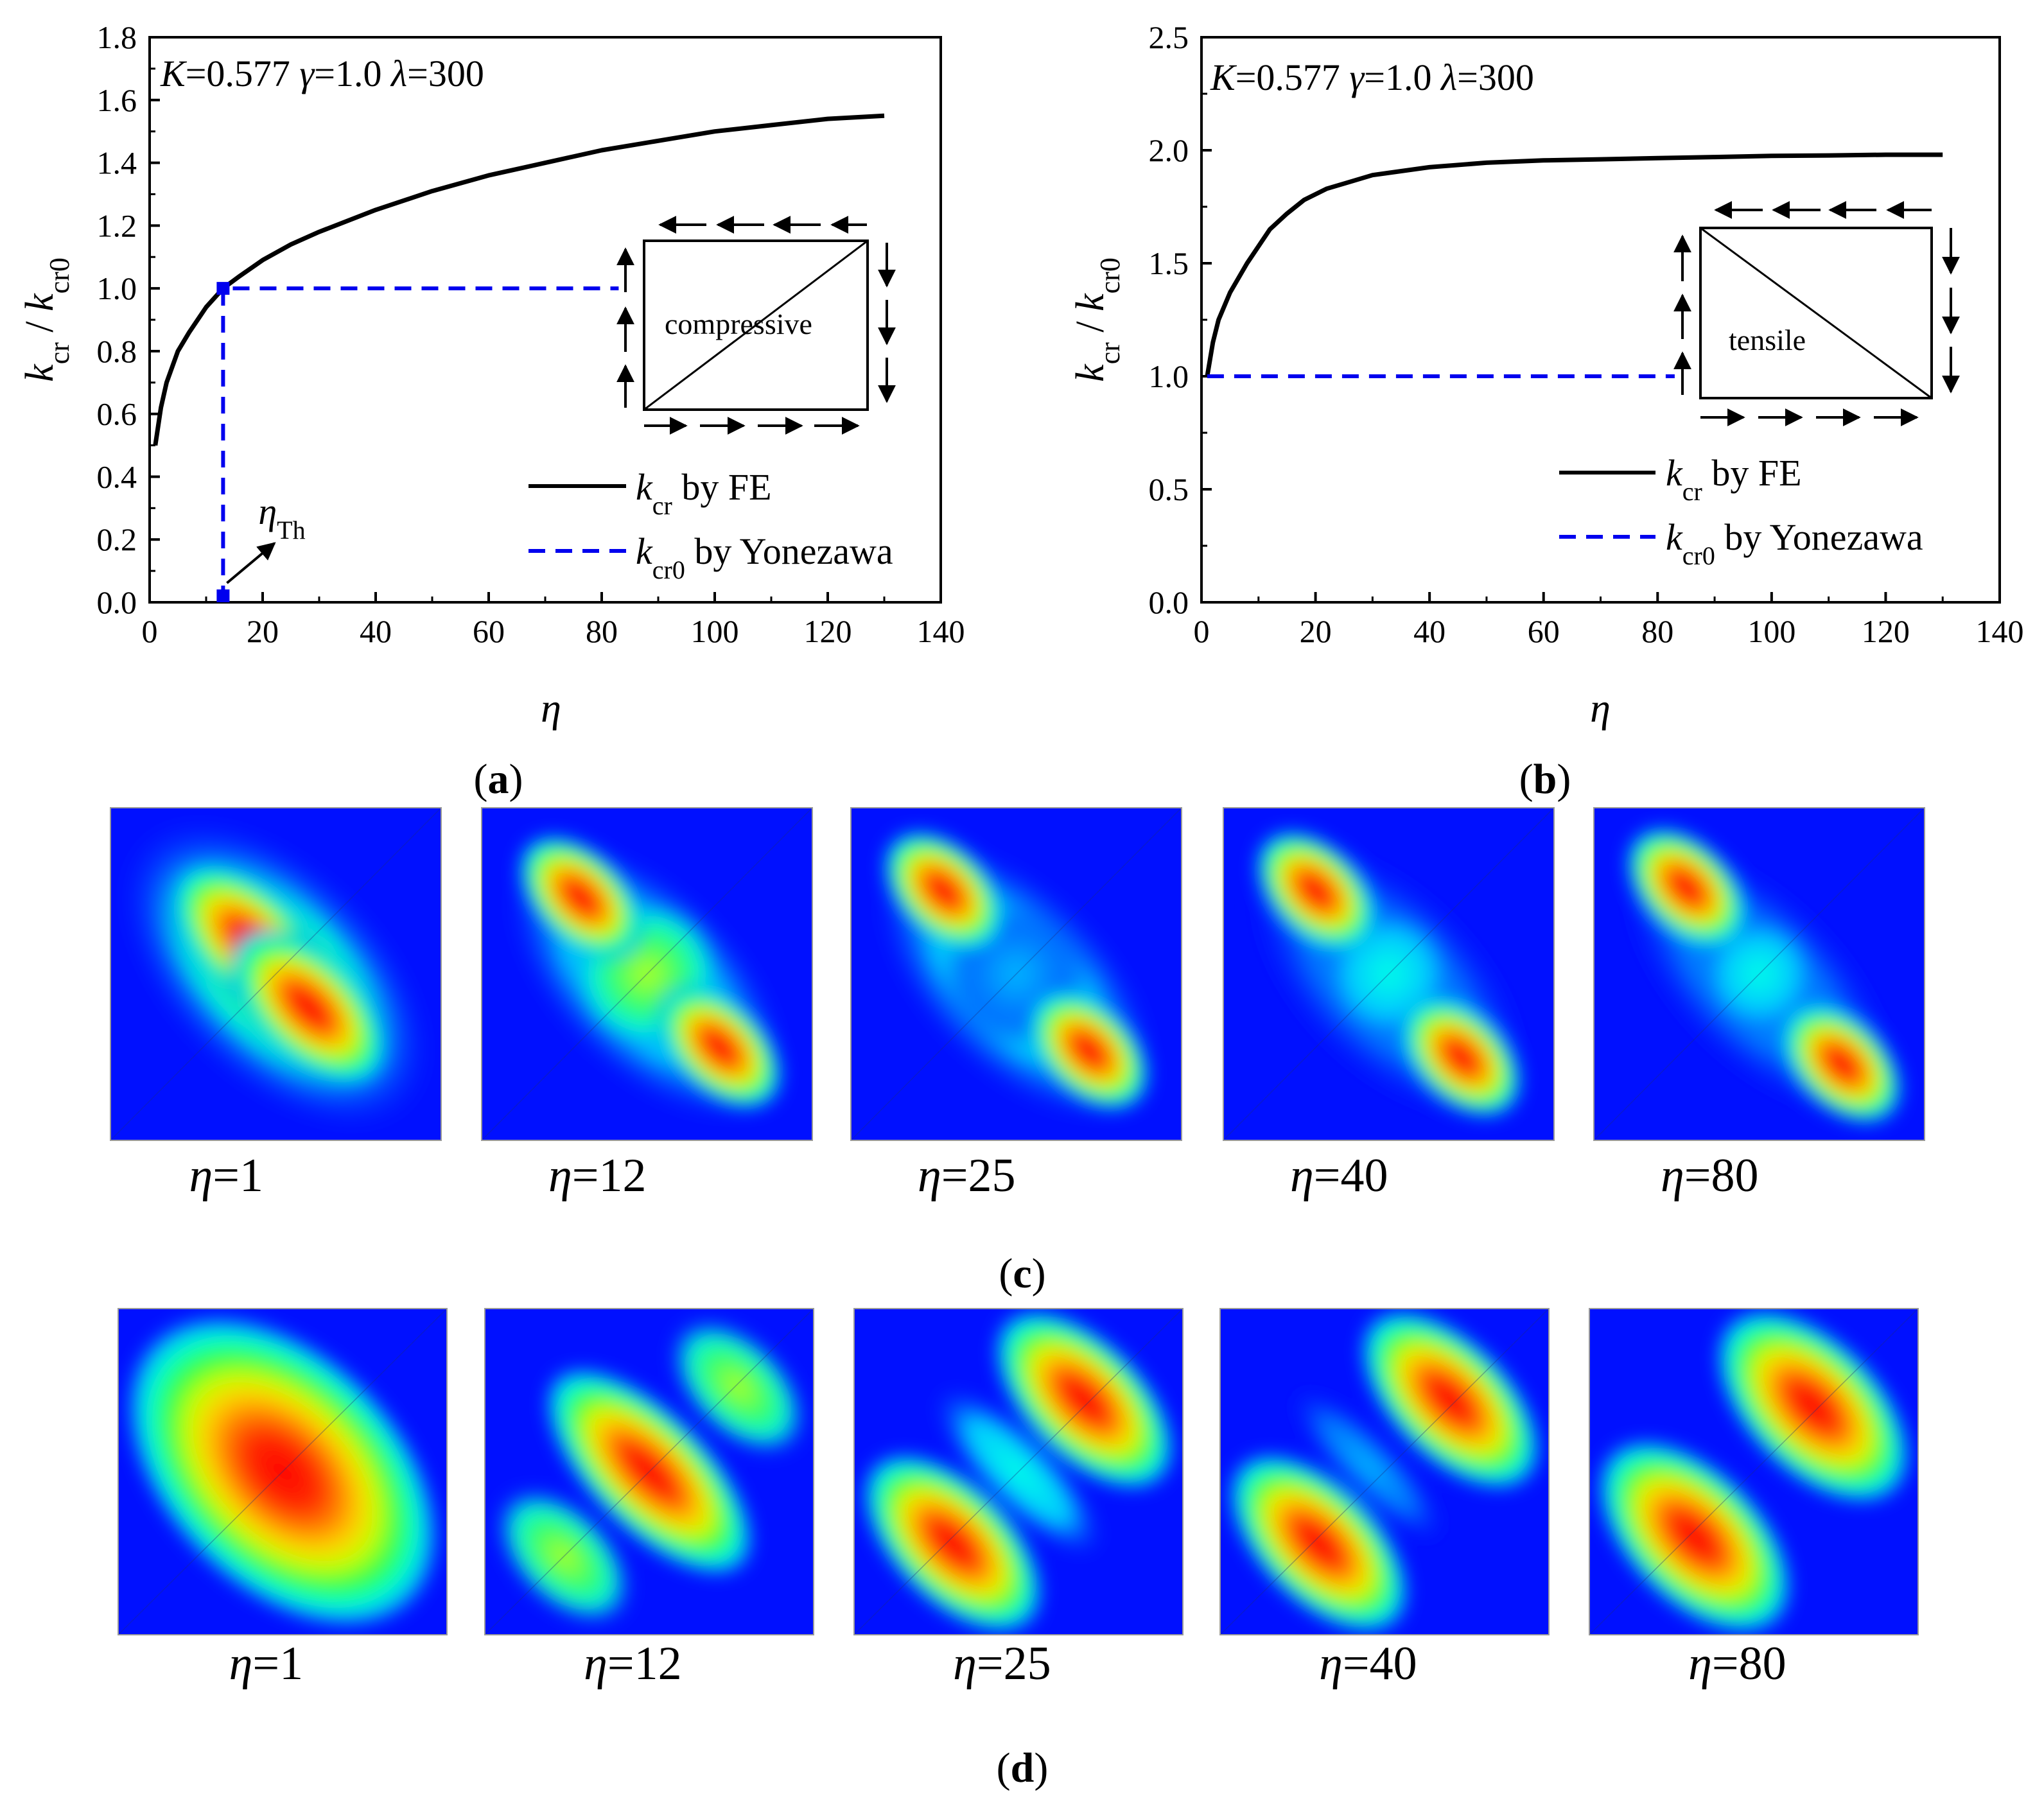 The image size is (2044, 1803). What do you see at coordinates (1795, 543) in the screenshot?
I see `legend-yonezawa-label: kcr0 by Yonezawa` at bounding box center [1795, 543].